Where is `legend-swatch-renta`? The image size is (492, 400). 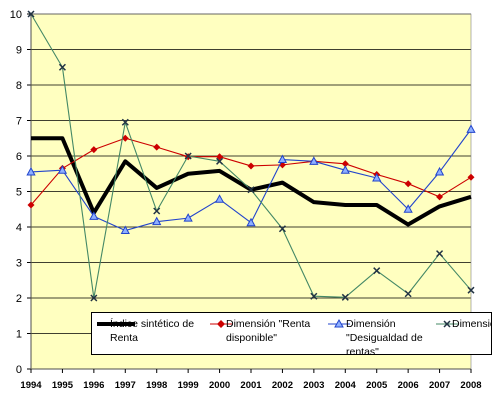
legend-swatch-renta is located at coordinates (221, 324).